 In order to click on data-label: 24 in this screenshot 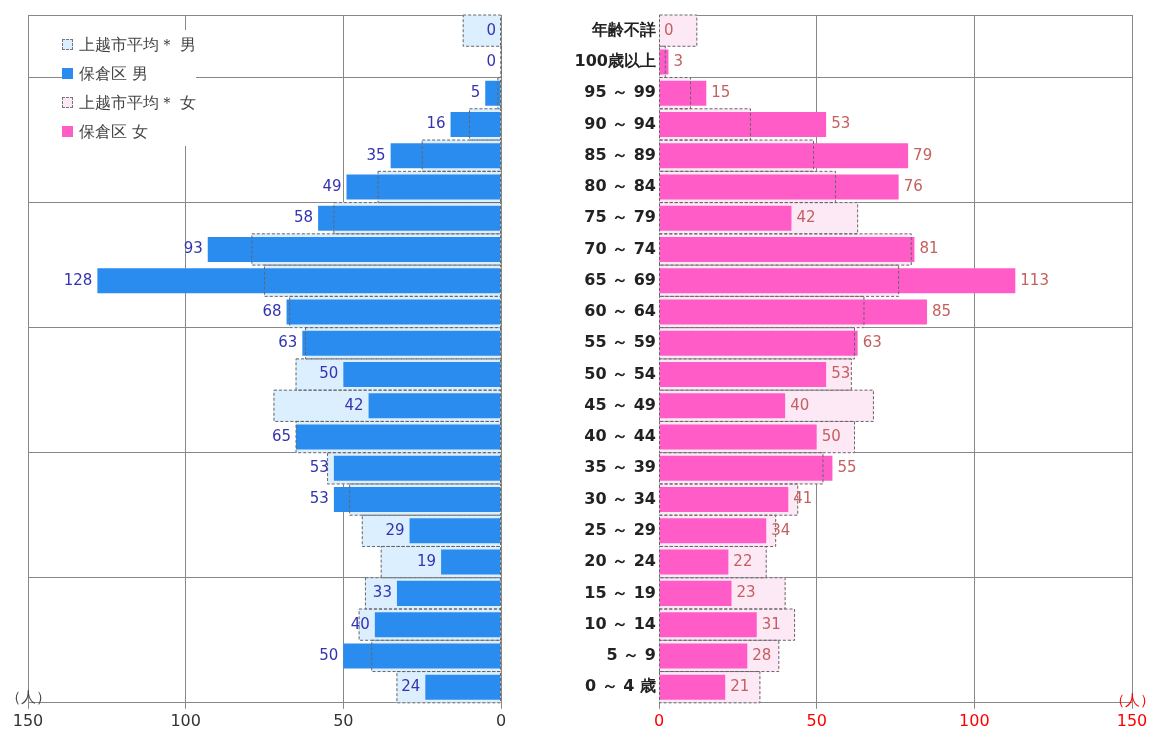, I will do `click(411, 686)`.